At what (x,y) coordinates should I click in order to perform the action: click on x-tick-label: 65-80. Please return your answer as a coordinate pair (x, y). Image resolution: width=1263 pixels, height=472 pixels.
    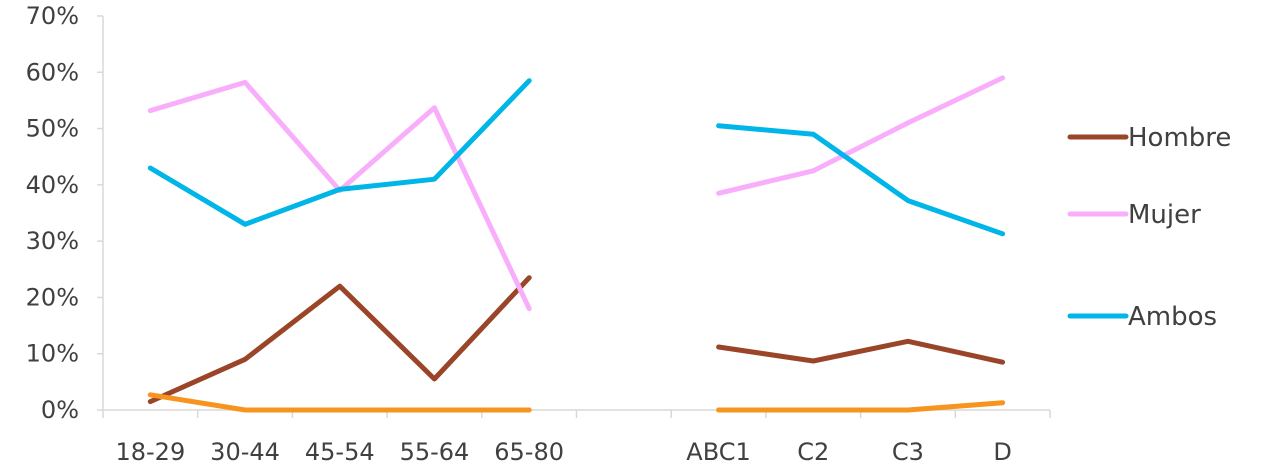
    Looking at the image, I should click on (529, 452).